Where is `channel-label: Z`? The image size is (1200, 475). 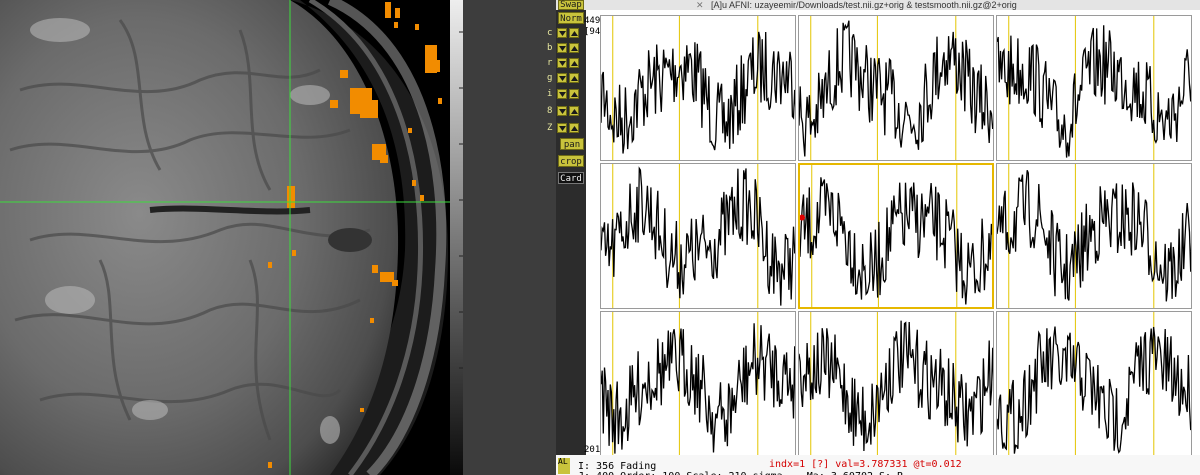 channel-label: Z is located at coordinates (550, 128).